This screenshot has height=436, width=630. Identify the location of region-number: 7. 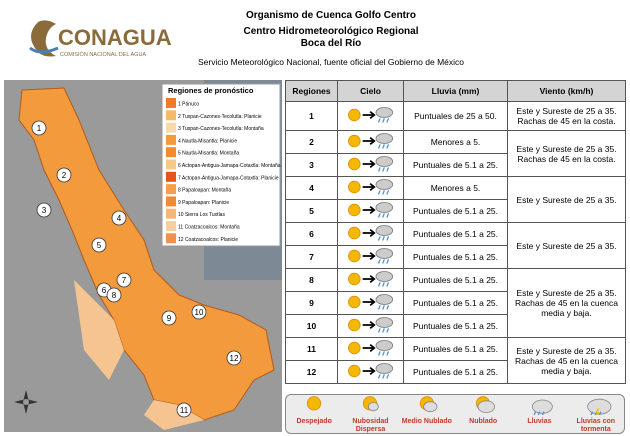
(124, 280).